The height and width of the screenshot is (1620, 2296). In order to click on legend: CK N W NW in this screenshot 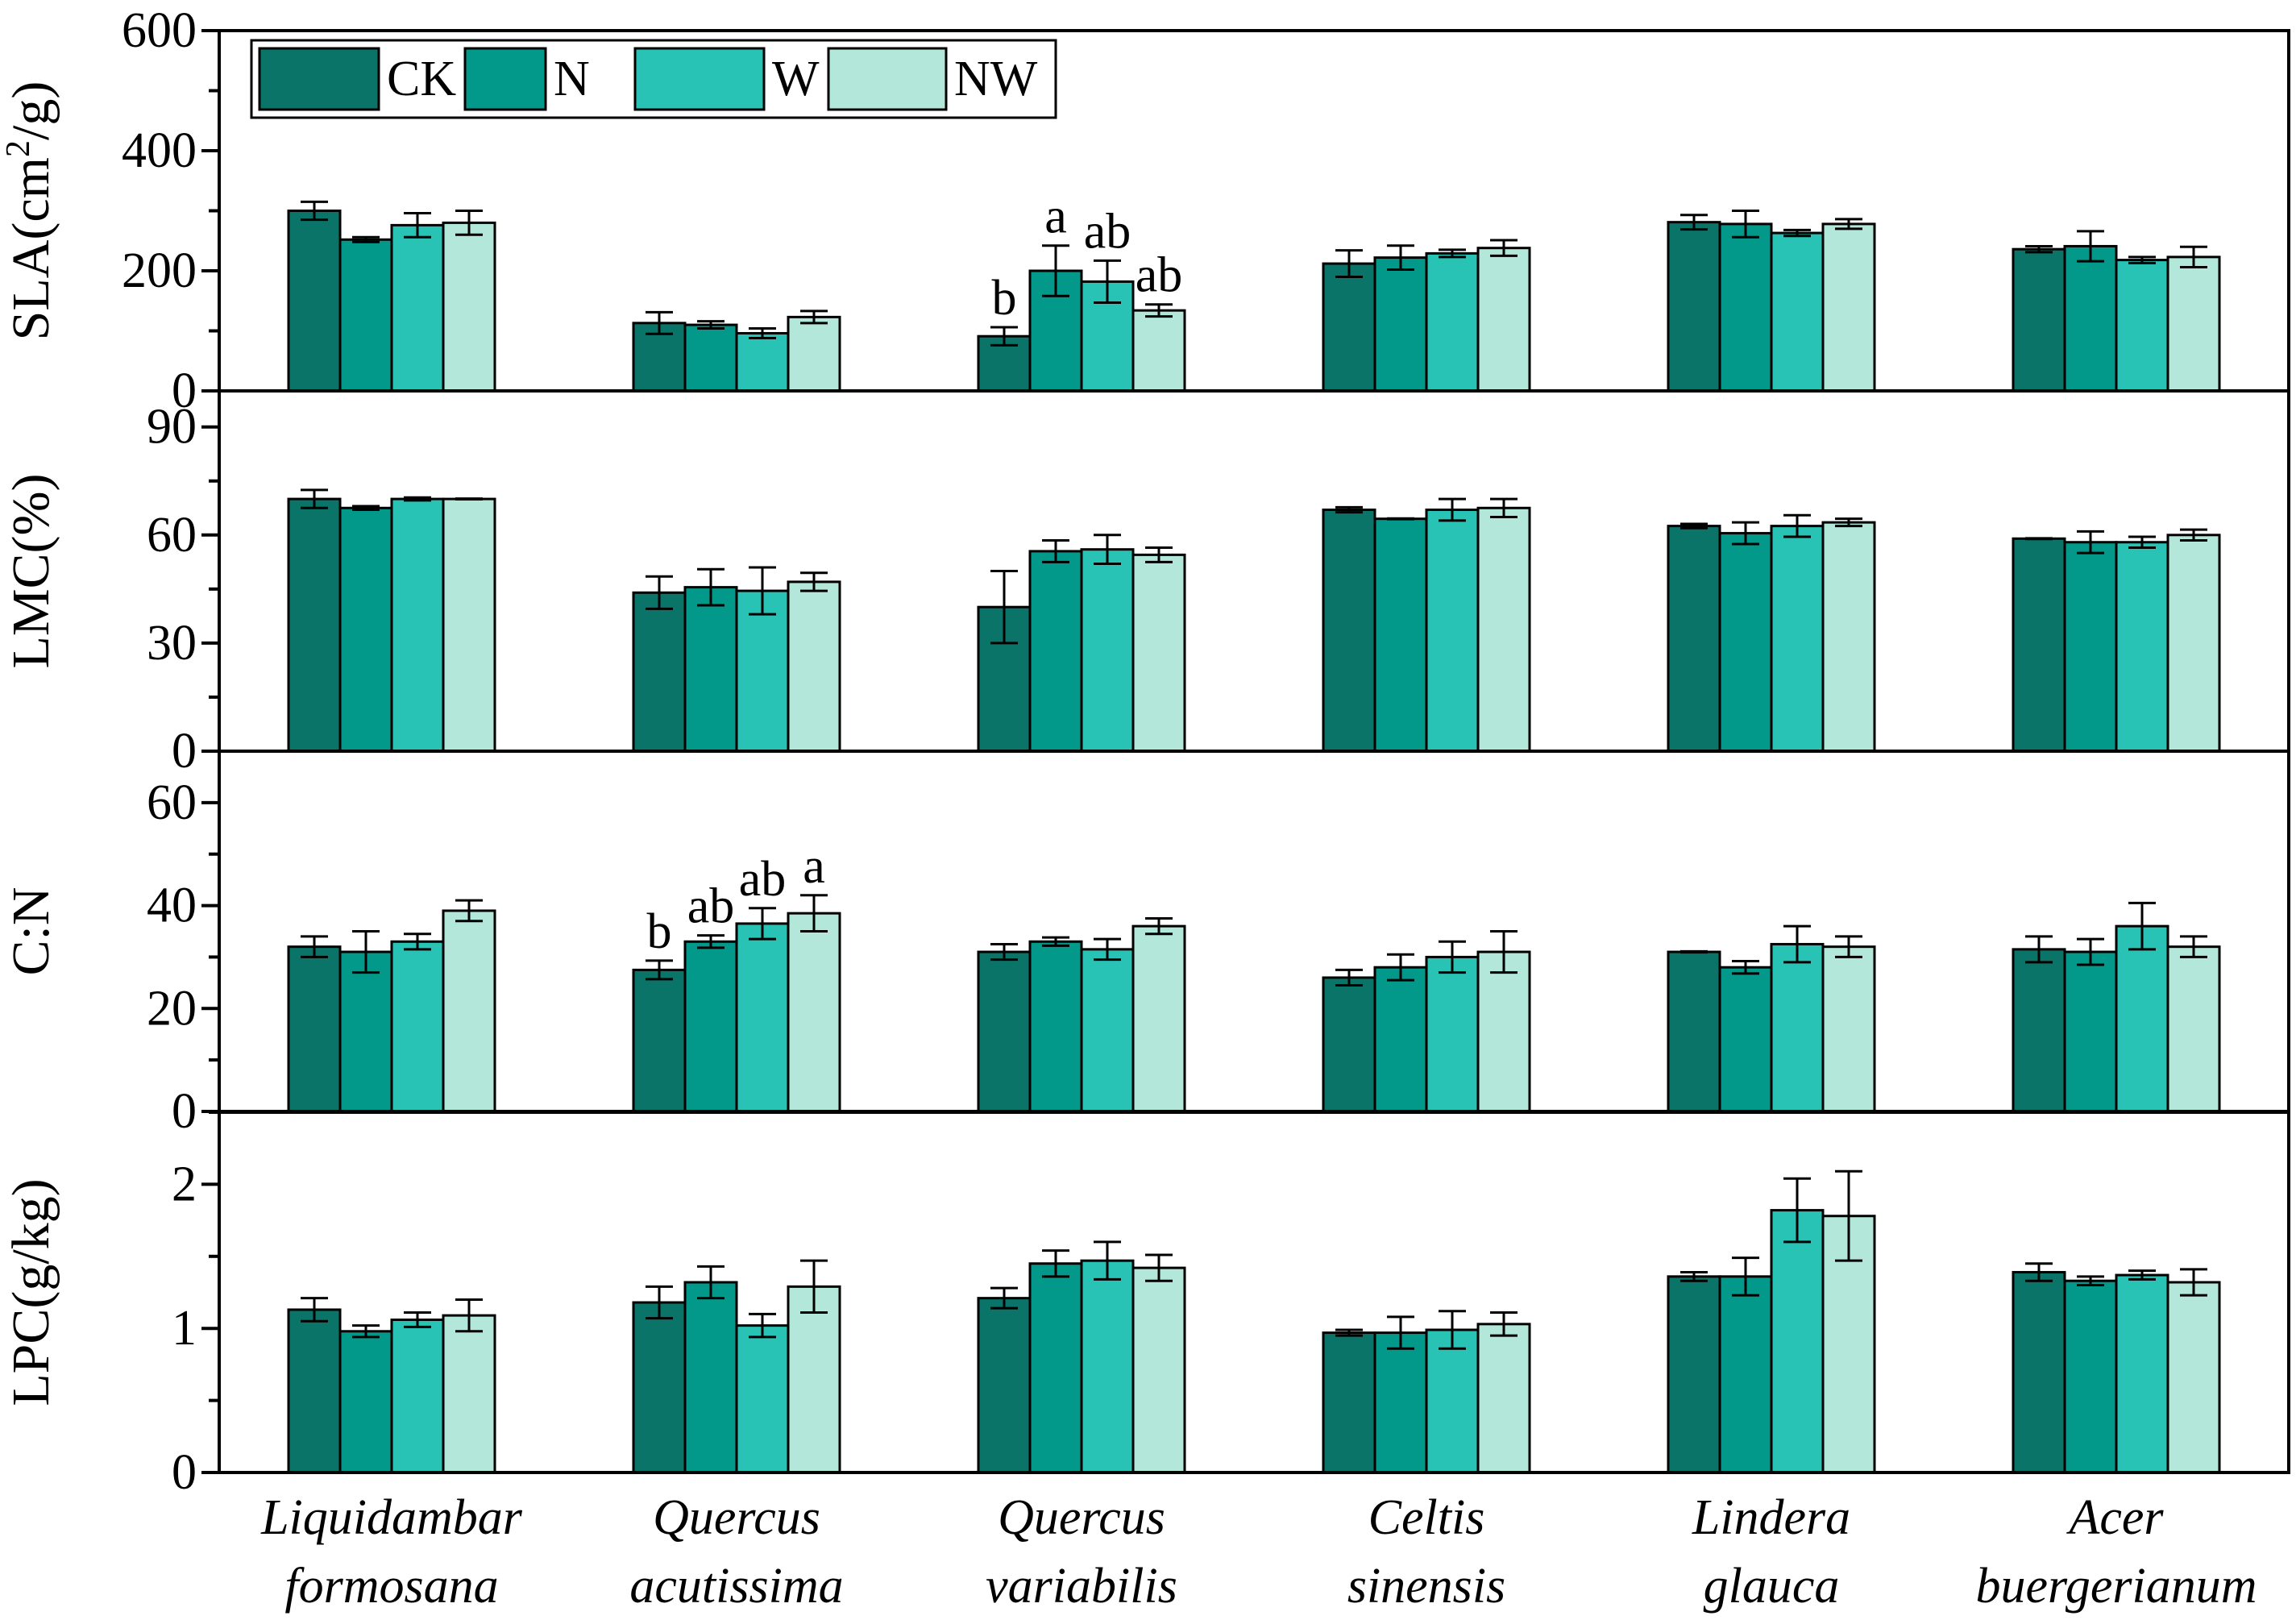, I will do `click(653, 79)`.